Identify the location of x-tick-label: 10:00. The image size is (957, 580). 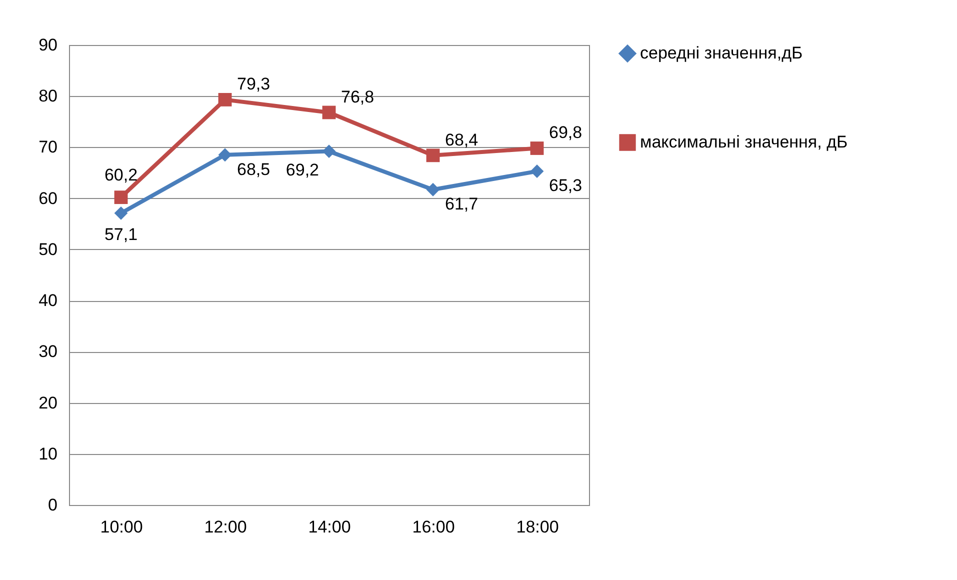
(121, 527).